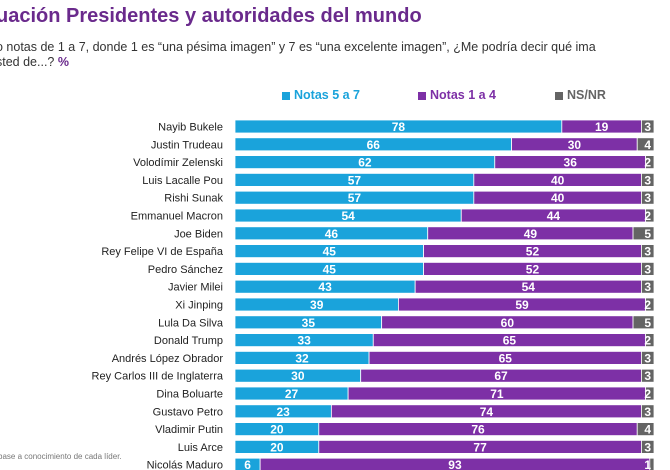 This screenshot has width=670, height=470. Describe the element at coordinates (304, 341) in the screenshot. I see `data-label: 33` at that location.